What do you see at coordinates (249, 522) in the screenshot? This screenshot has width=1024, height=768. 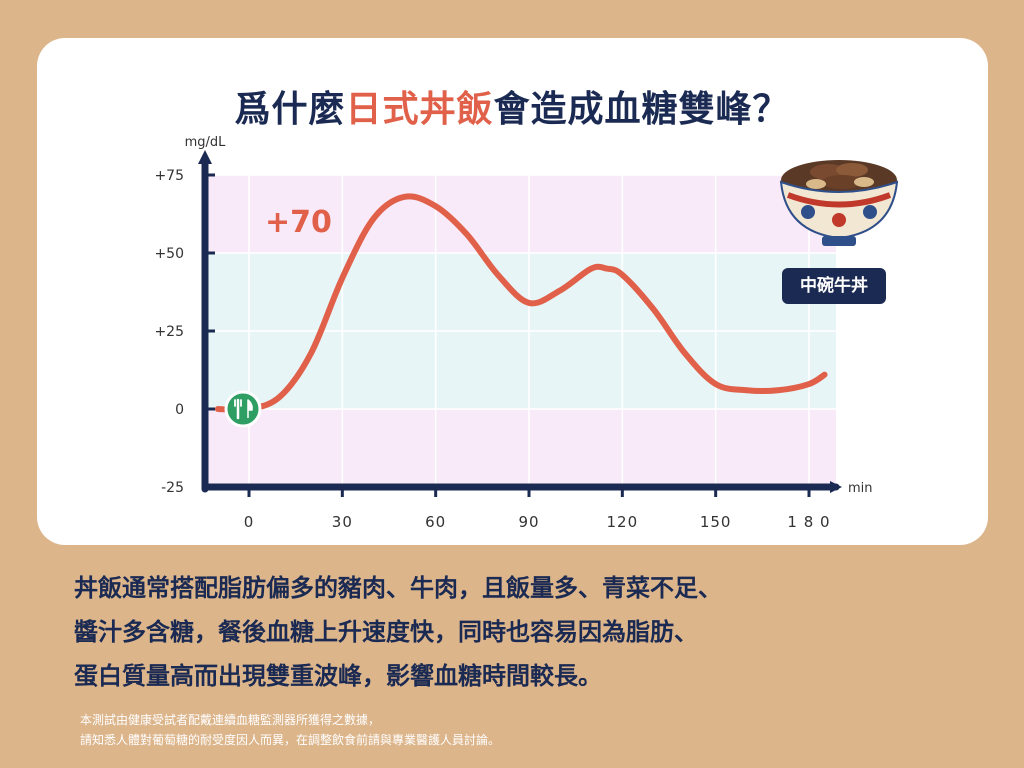 I see `x-tick-label-0: 0` at bounding box center [249, 522].